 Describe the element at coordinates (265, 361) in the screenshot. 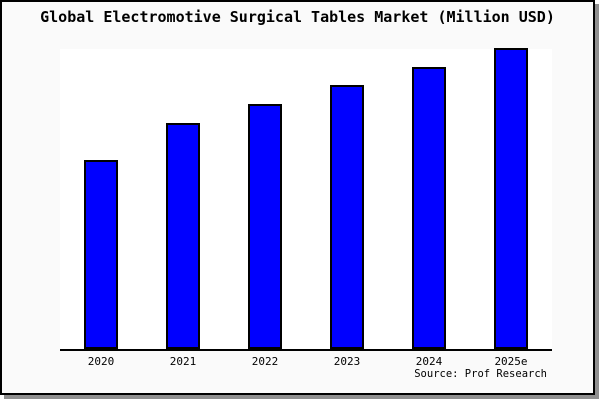

I see `x-tick-label-2022: 2022` at that location.